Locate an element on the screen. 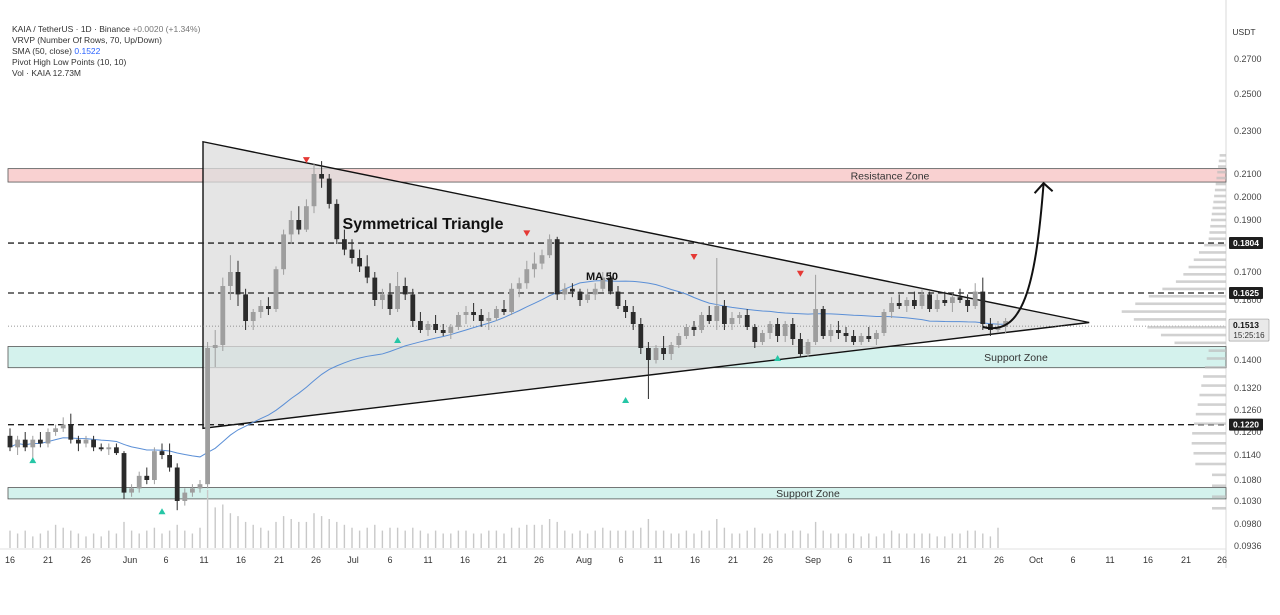 The width and height of the screenshot is (1280, 615). sma-indicator-row: SMA (50, close) 0.1522 is located at coordinates (106, 51).